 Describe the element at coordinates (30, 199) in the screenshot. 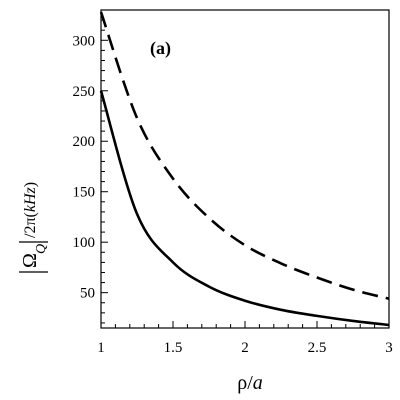

I see `y-label-unit: kHz` at that location.